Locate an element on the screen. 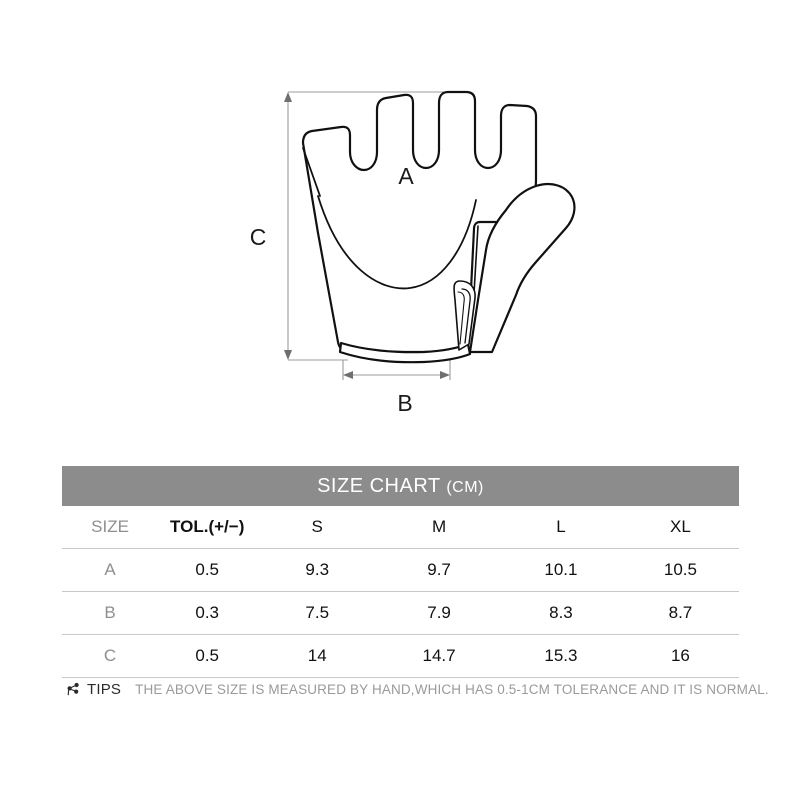  tips-label: TIPS is located at coordinates (104, 689).